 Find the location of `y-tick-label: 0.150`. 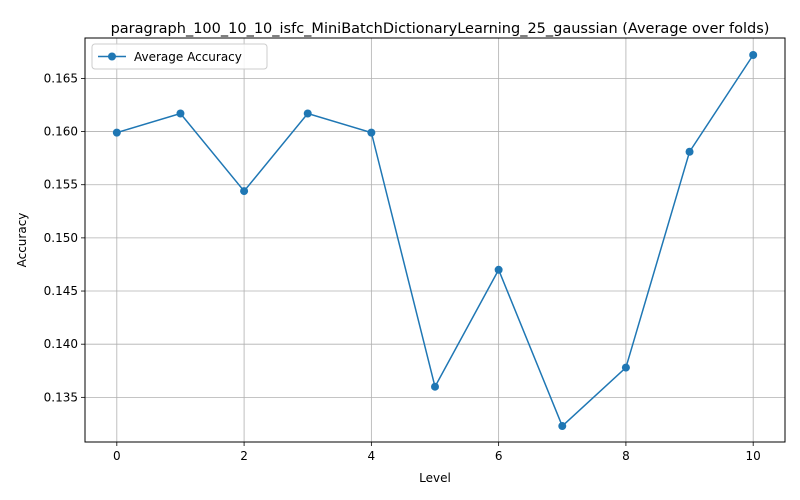

y-tick-label: 0.150 is located at coordinates (61, 238).